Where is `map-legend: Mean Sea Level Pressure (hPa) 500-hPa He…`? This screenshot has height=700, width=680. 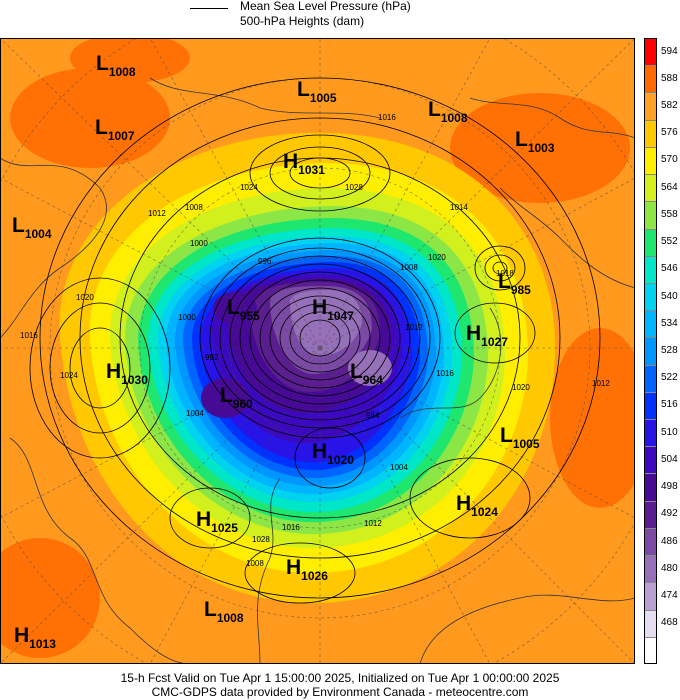
map-legend: Mean Sea Level Pressure (hPa) 500-hPa He… is located at coordinates (340, 18).